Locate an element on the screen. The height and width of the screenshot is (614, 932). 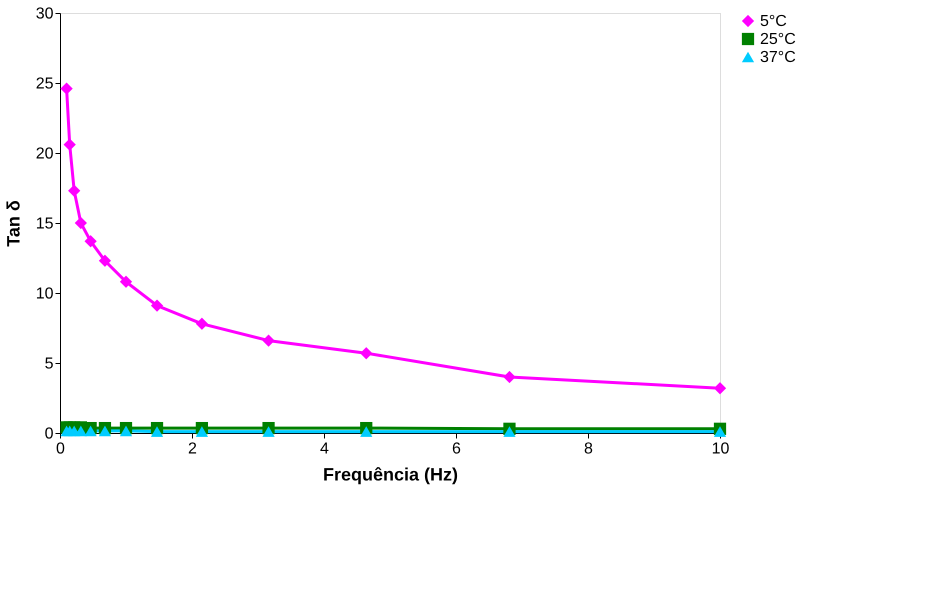
x-tick-label: 0 is located at coordinates (61, 449).